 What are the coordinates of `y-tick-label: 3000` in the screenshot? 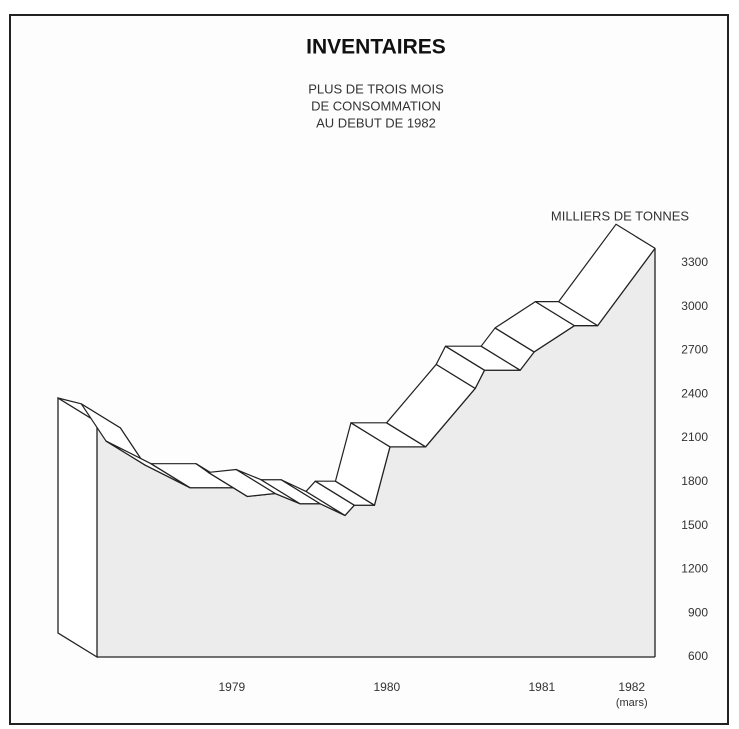 It's located at (694, 306).